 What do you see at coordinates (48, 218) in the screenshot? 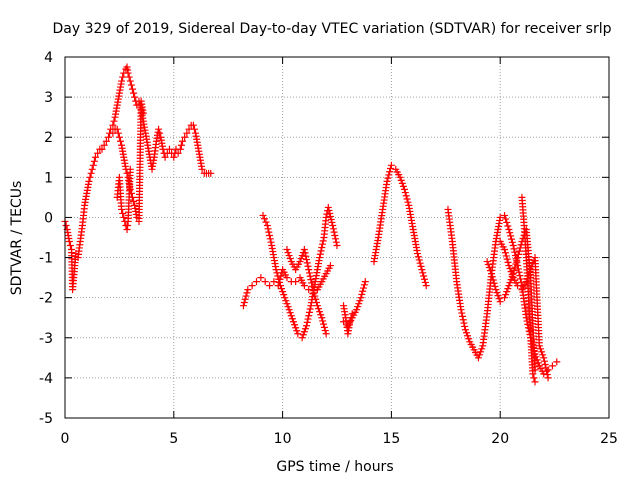
I see `y-tick-label: 0` at bounding box center [48, 218].